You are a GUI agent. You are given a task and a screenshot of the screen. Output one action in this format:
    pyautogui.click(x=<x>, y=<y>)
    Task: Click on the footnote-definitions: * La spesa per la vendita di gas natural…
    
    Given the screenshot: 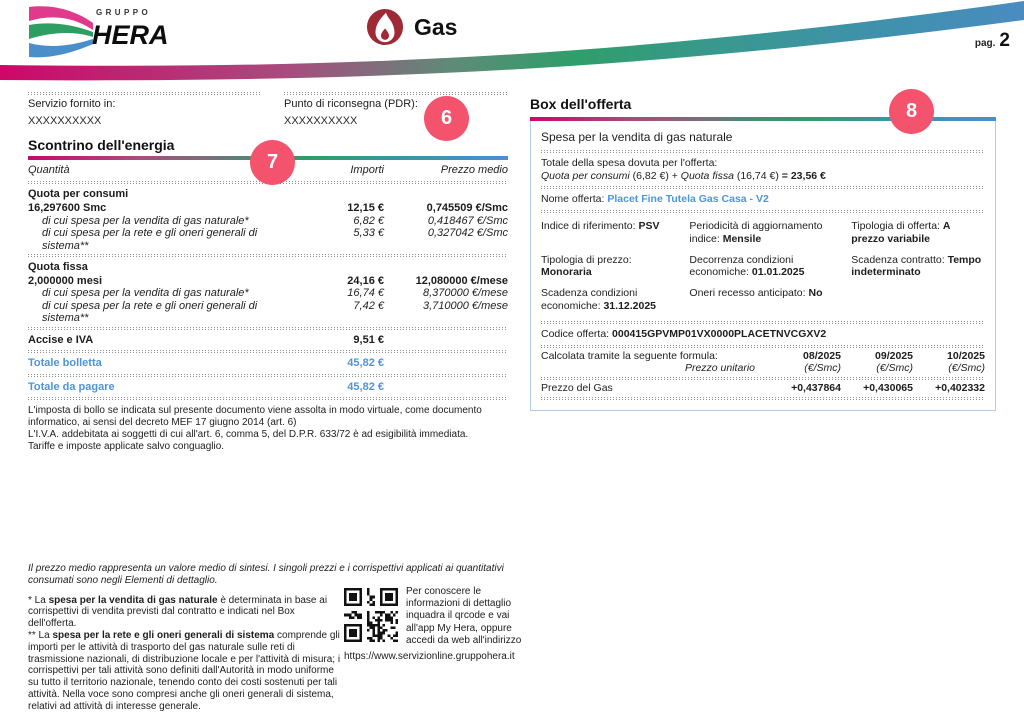 What is the action you would take?
    pyautogui.click(x=186, y=654)
    